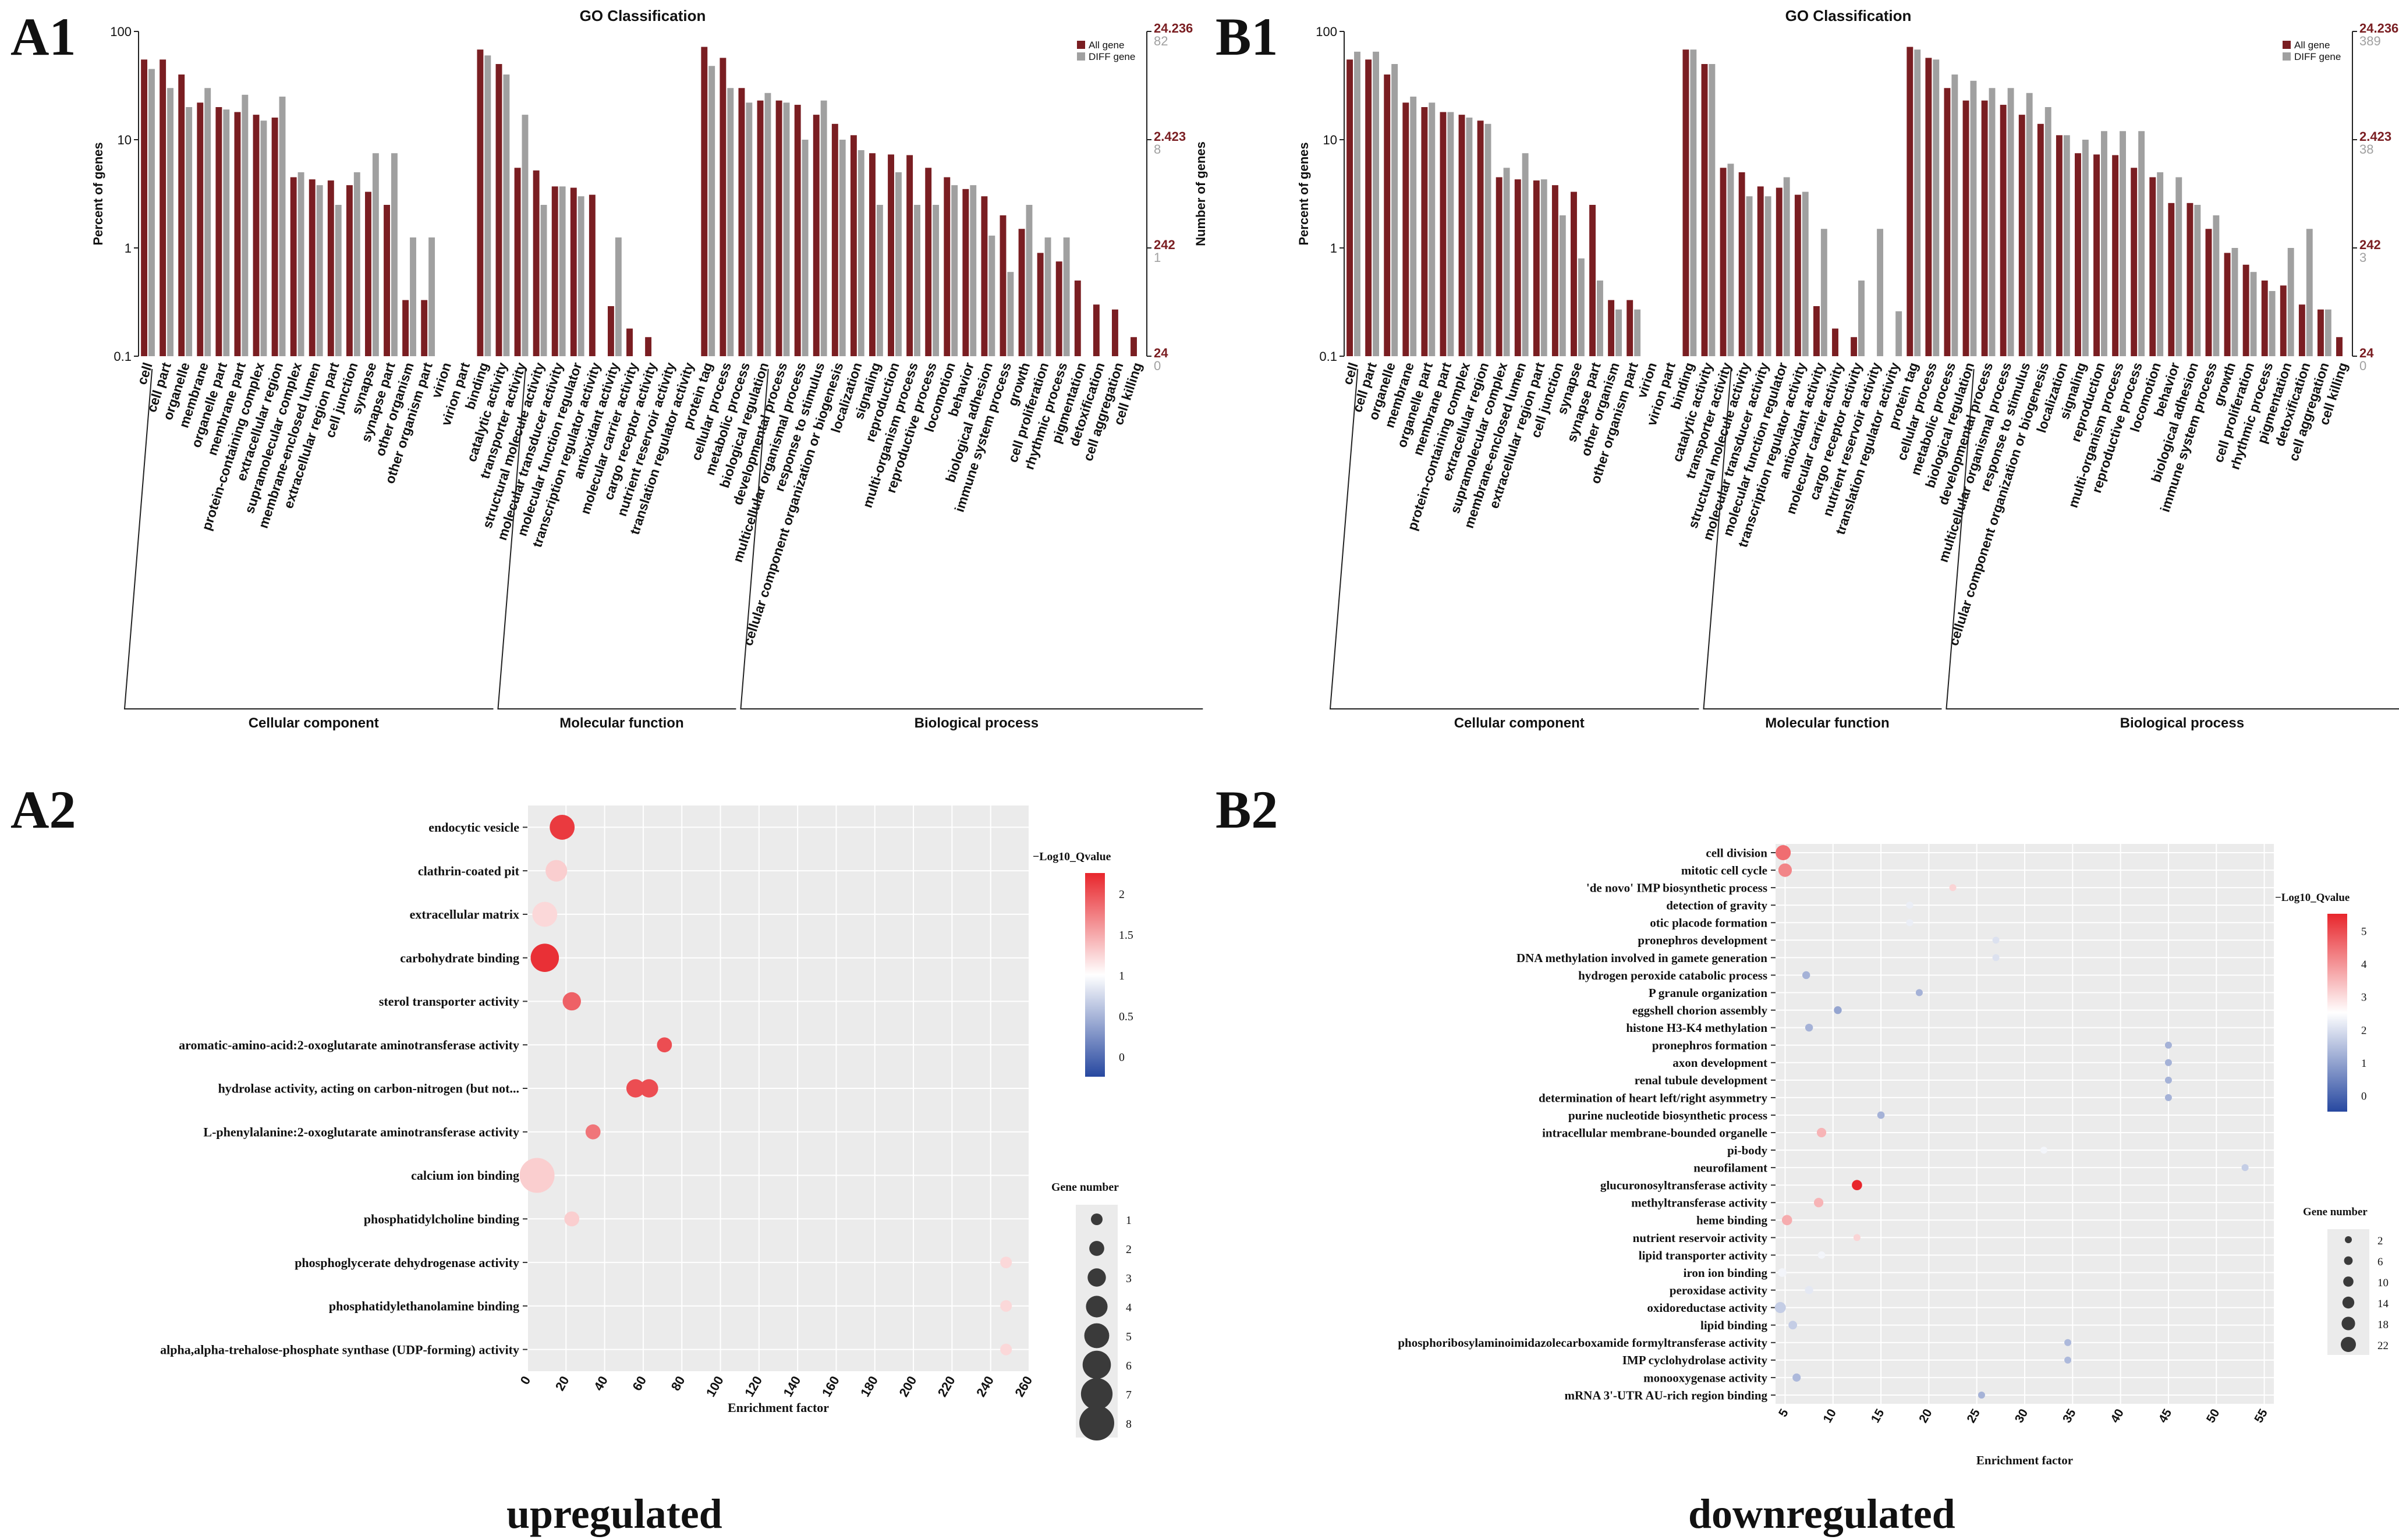 The height and width of the screenshot is (1540, 2399). Describe the element at coordinates (678, 1383) in the screenshot. I see `x-tick-label: 80` at that location.